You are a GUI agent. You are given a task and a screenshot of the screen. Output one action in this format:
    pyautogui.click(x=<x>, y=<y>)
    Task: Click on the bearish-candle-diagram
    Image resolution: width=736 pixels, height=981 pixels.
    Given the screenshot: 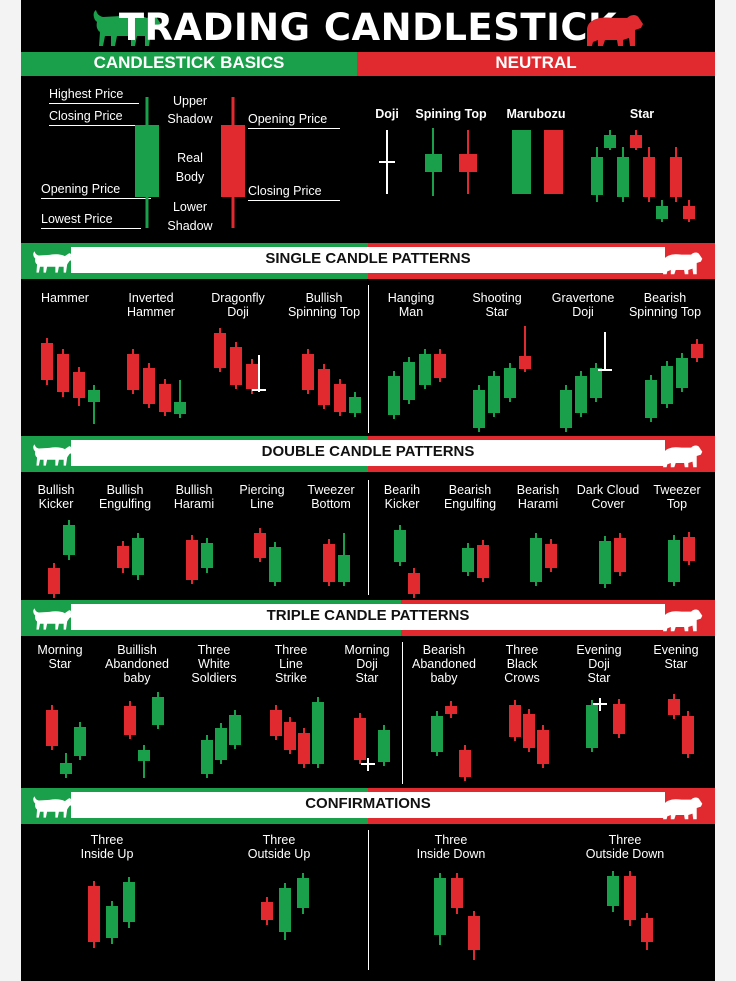 What is the action you would take?
    pyautogui.click(x=233, y=162)
    